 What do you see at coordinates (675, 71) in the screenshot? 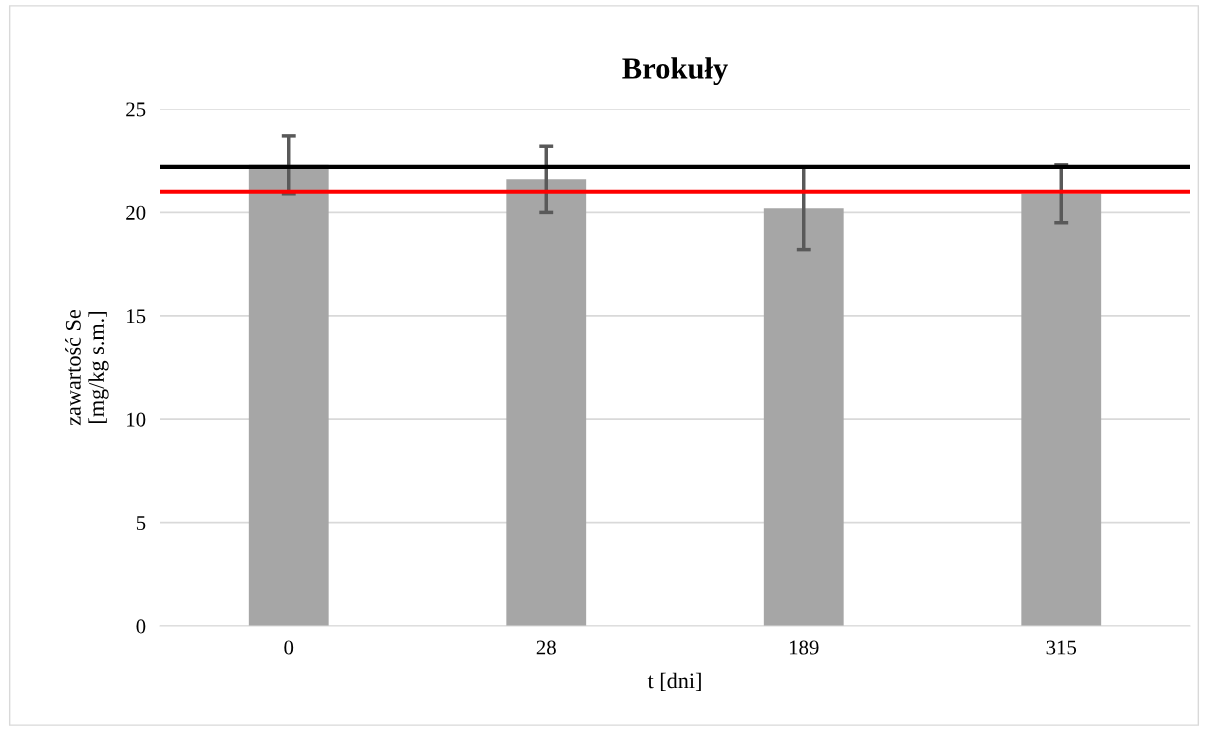
I see `chart-title: Brokuły` at bounding box center [675, 71].